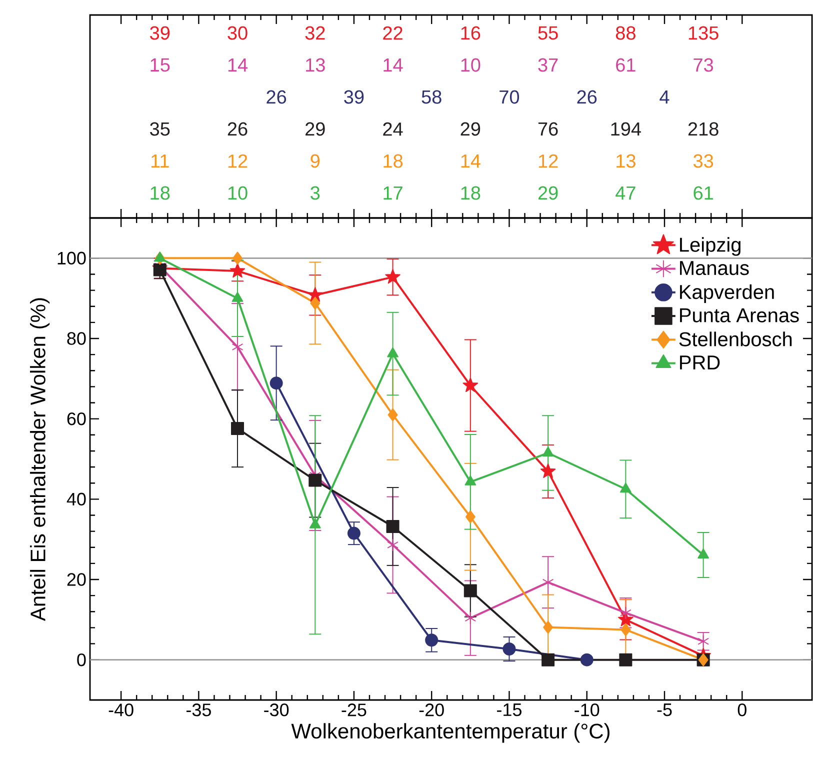 The width and height of the screenshot is (813, 769). I want to click on x-tick-label: -35, so click(198, 710).